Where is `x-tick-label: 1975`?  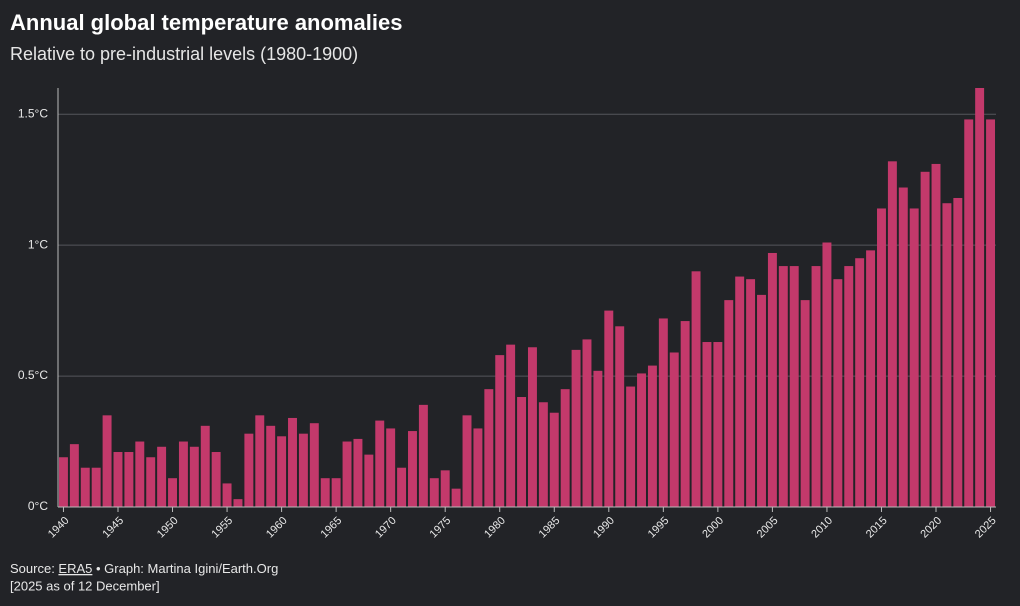
x-tick-label: 1975 is located at coordinates (441, 528).